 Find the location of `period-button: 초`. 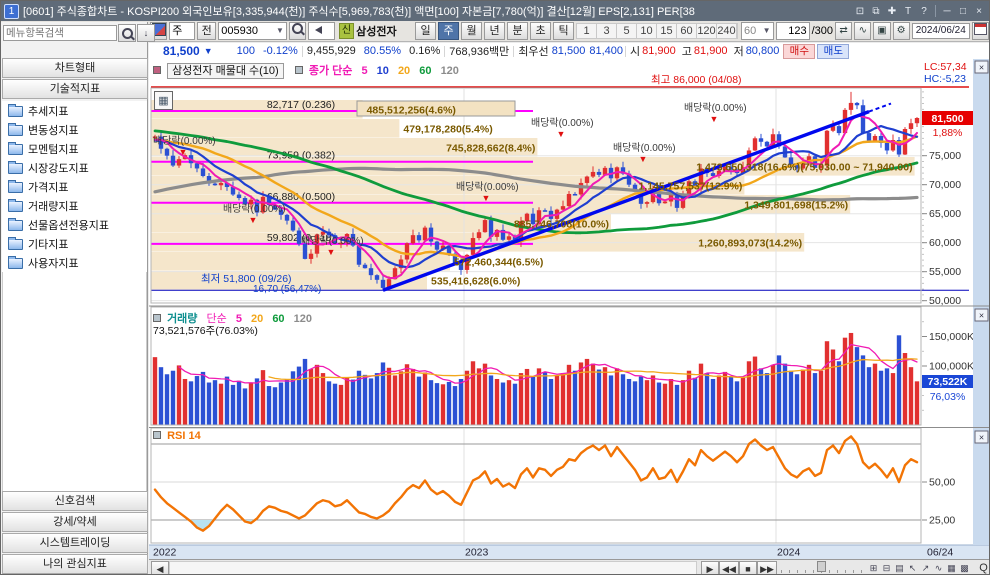

period-button: 초 is located at coordinates (540, 31).